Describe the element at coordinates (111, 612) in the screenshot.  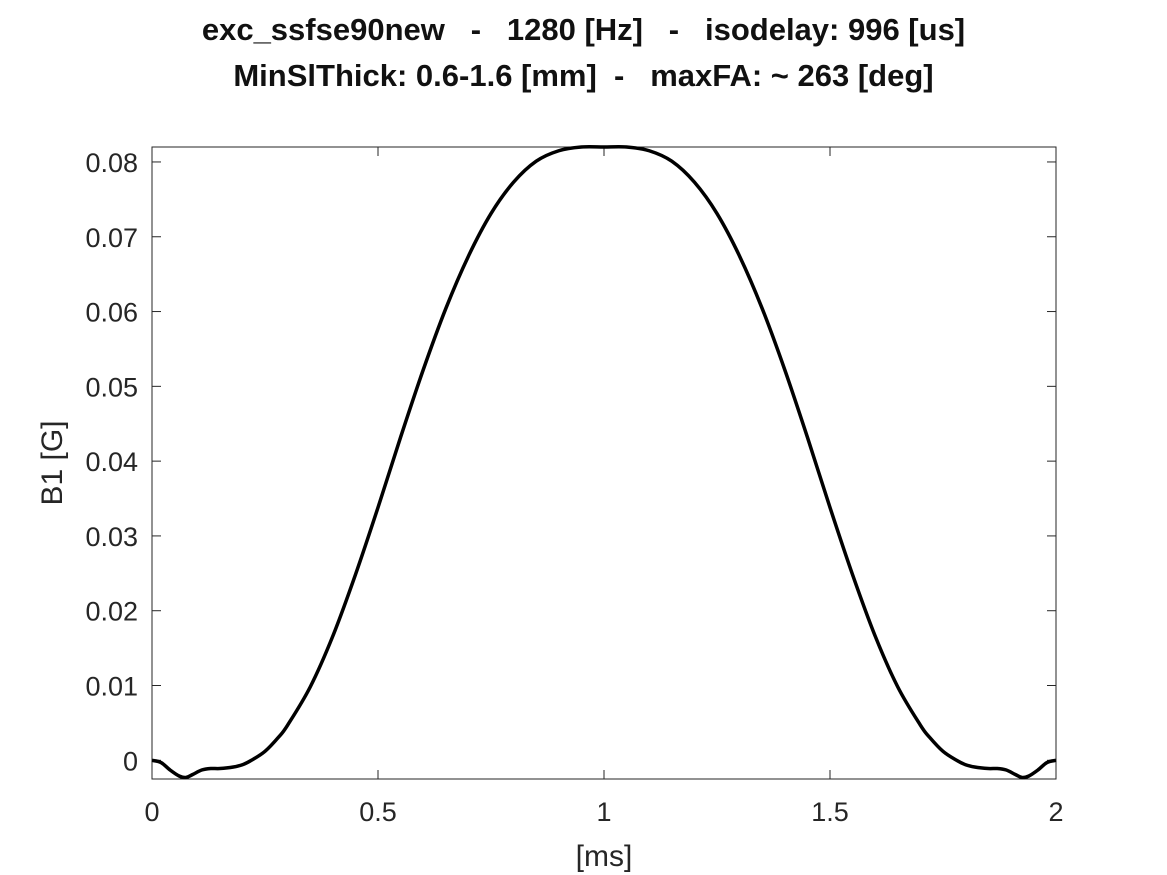
I see `y-tick-label: 0.02` at that location.